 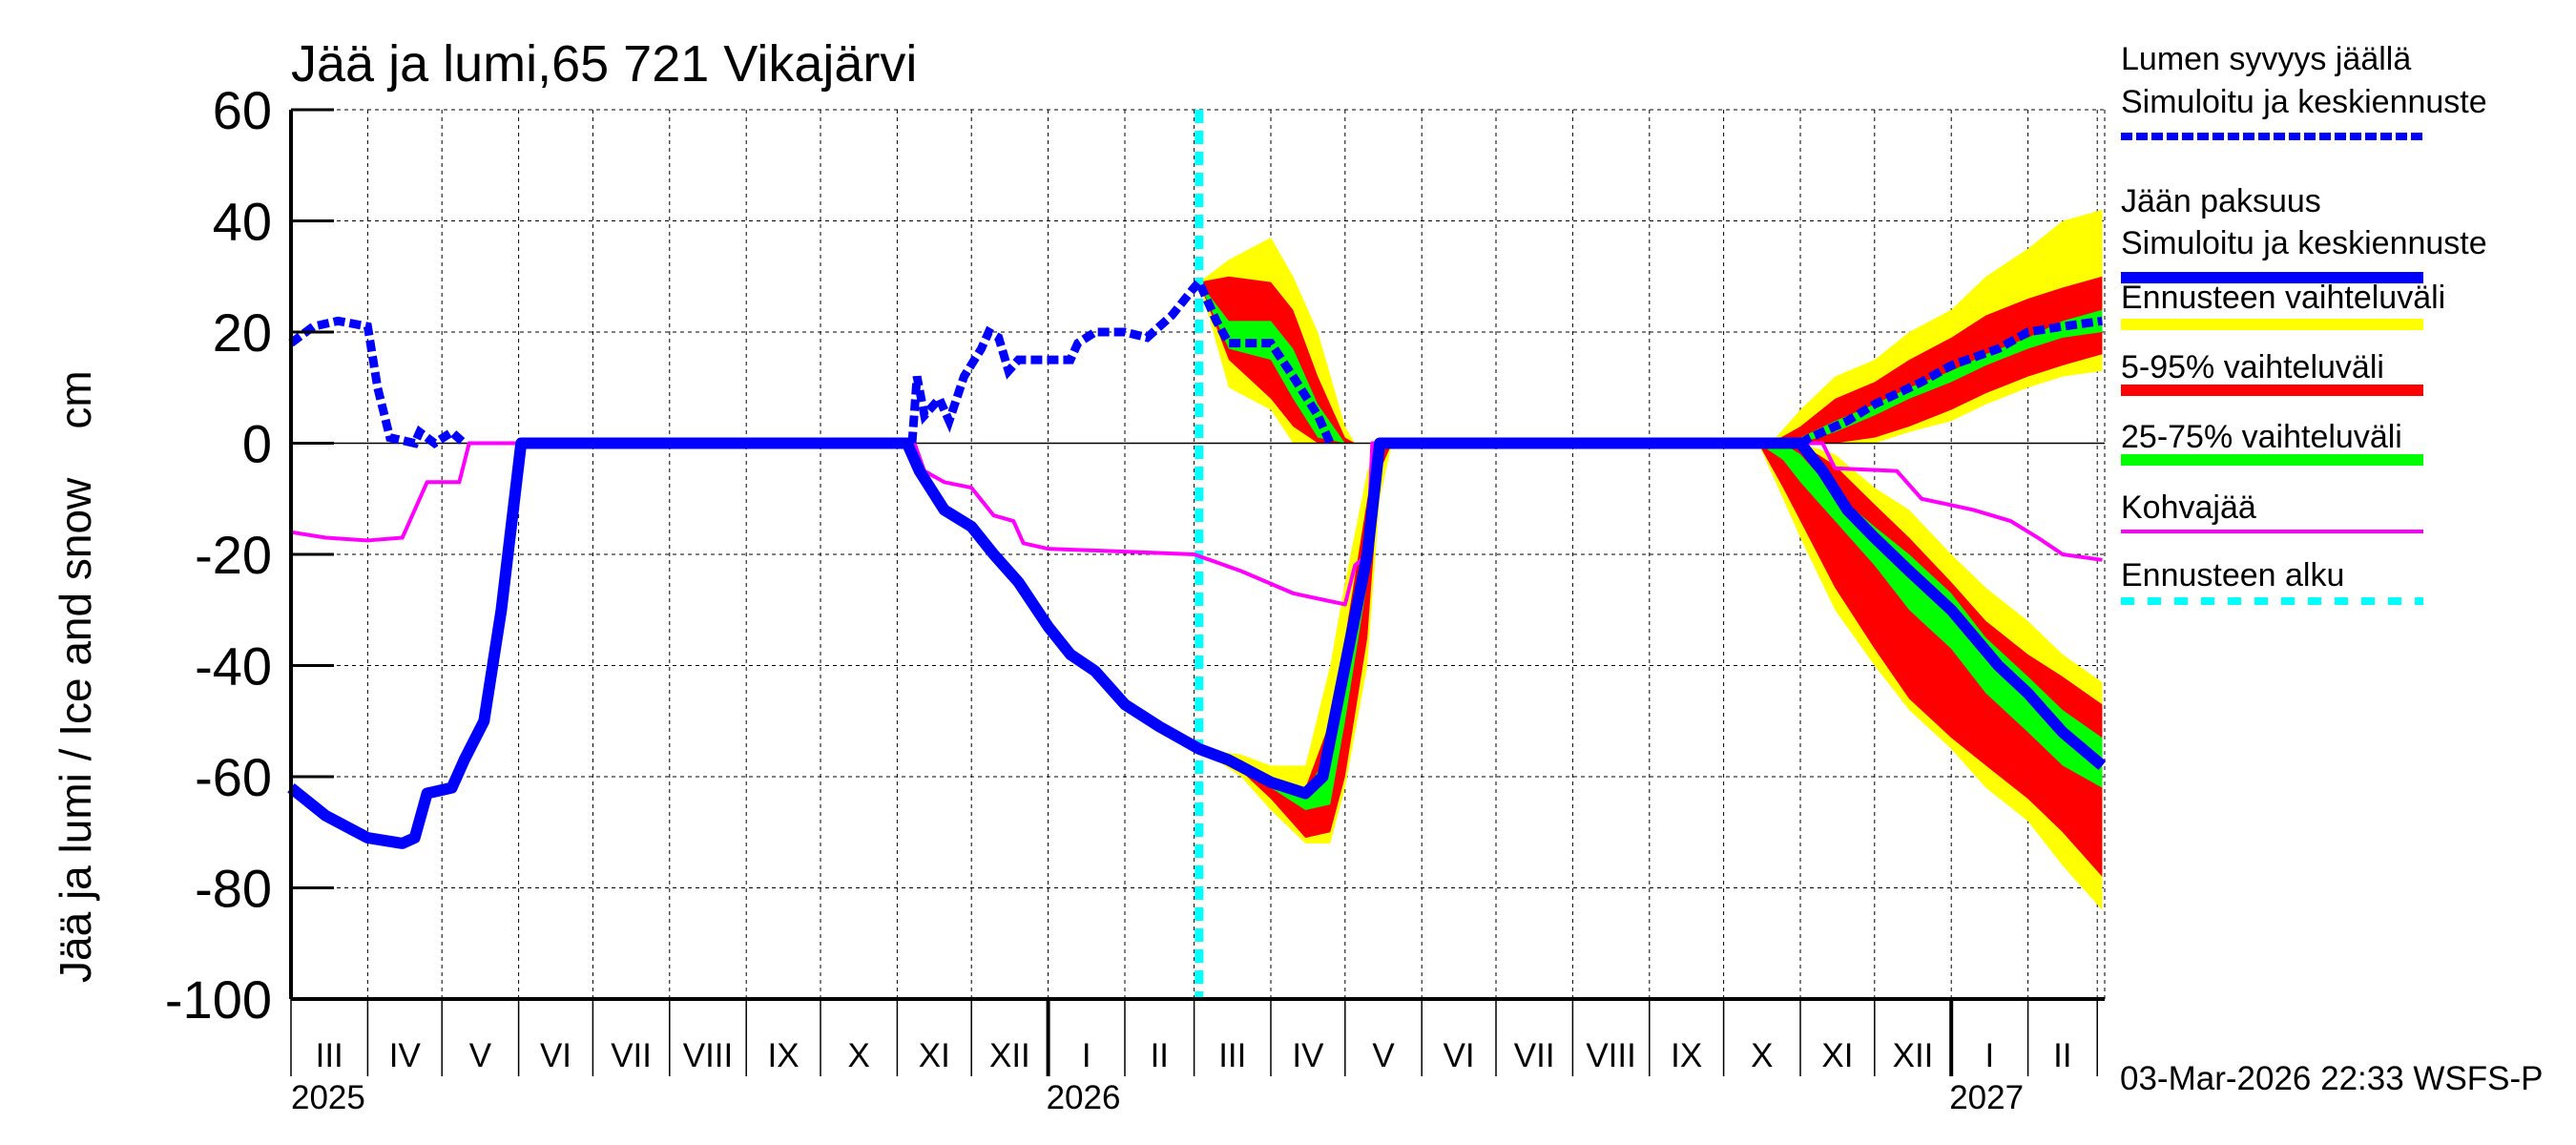 What do you see at coordinates (1196, 524) in the screenshot?
I see `slush-ice-line` at bounding box center [1196, 524].